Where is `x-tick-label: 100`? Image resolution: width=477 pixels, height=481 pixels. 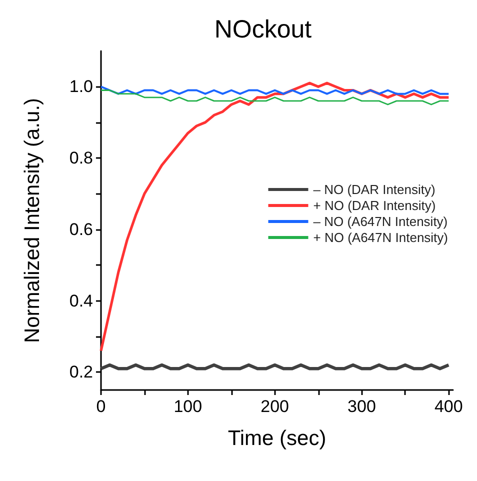 x-tick-label: 100 is located at coordinates (188, 406).